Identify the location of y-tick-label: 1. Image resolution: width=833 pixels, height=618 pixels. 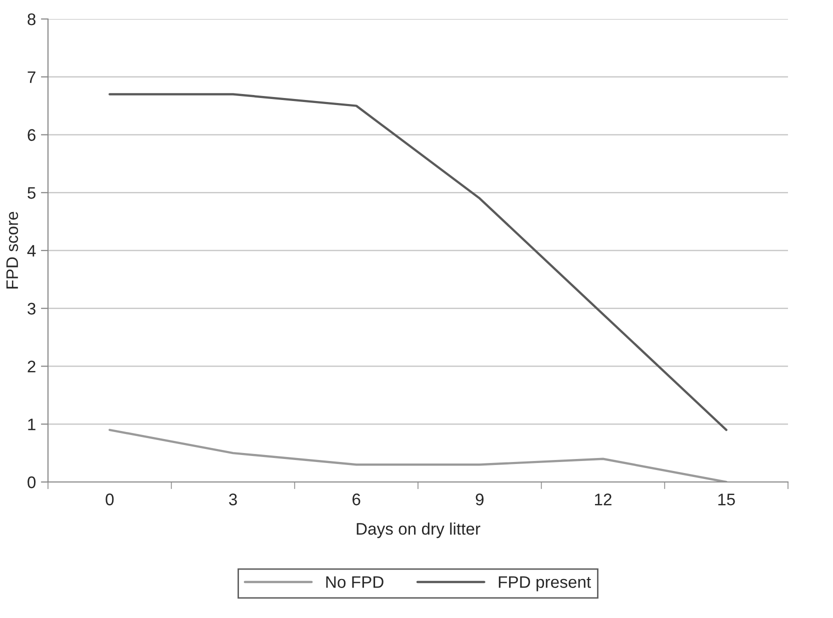
(32, 424).